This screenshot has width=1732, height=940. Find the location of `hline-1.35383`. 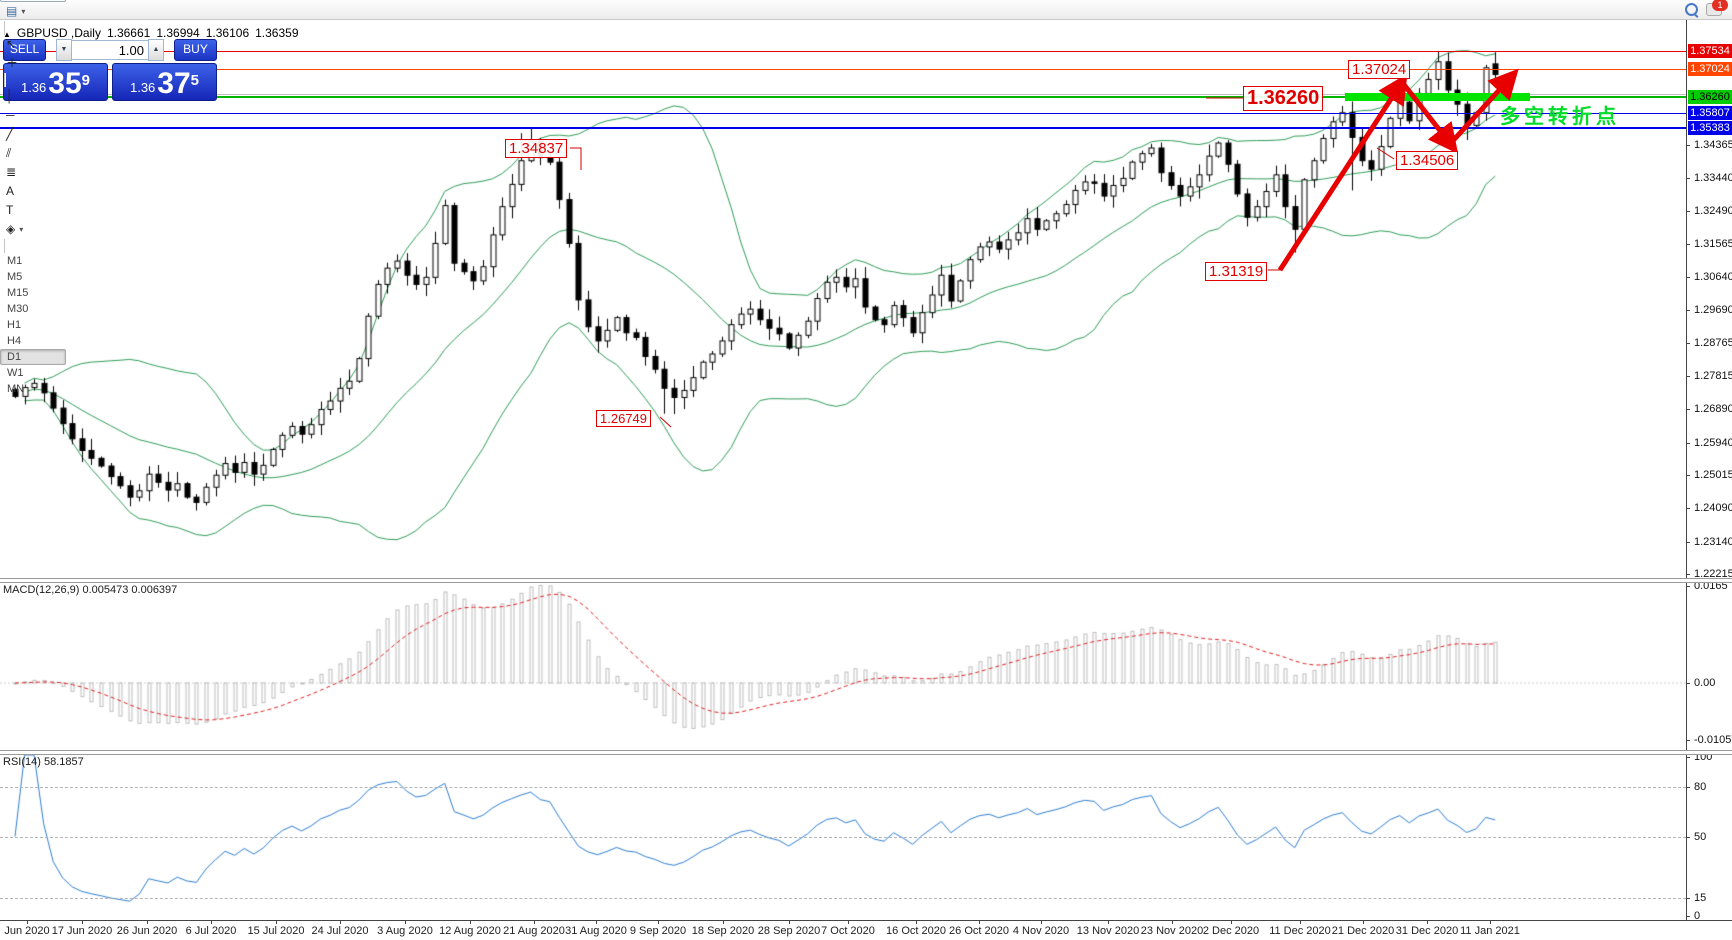

hline-1.35383 is located at coordinates (843, 128).